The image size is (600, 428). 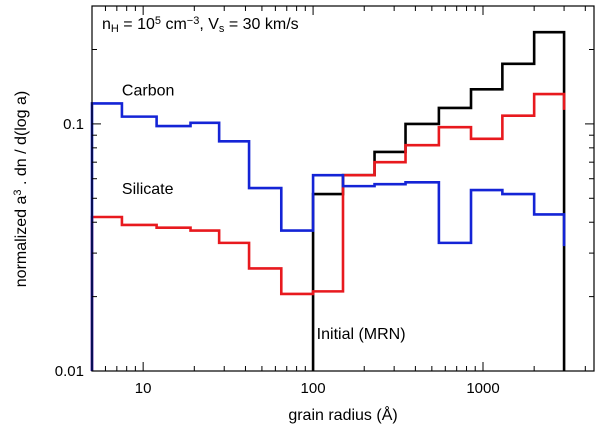 What do you see at coordinates (342, 414) in the screenshot?
I see `x-axis-title: grain radius (Å)` at bounding box center [342, 414].